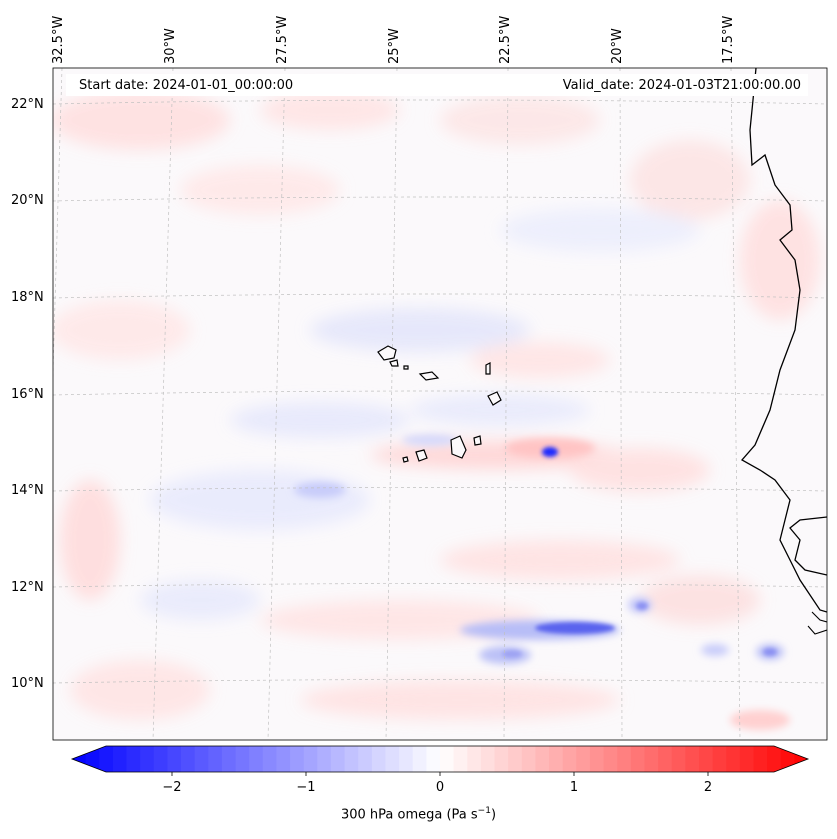 This screenshot has height=839, width=837. I want to click on bijagos-coast, so click(817, 623).